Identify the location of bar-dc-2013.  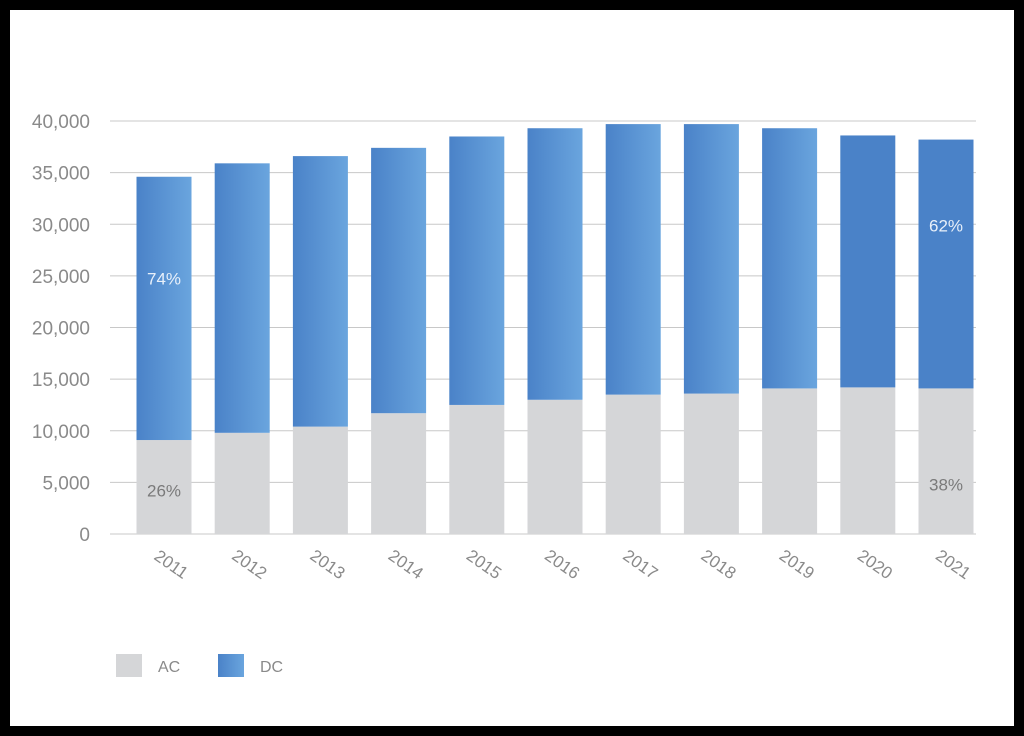
(320, 291).